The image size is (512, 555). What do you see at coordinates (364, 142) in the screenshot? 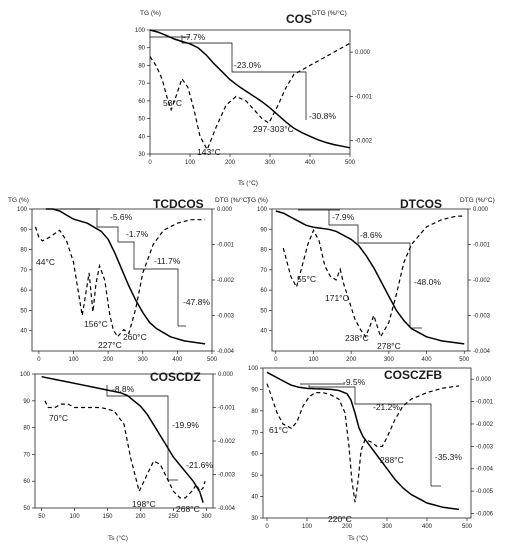
I see `cos-y2-tick-label: -0.002` at bounding box center [364, 142].